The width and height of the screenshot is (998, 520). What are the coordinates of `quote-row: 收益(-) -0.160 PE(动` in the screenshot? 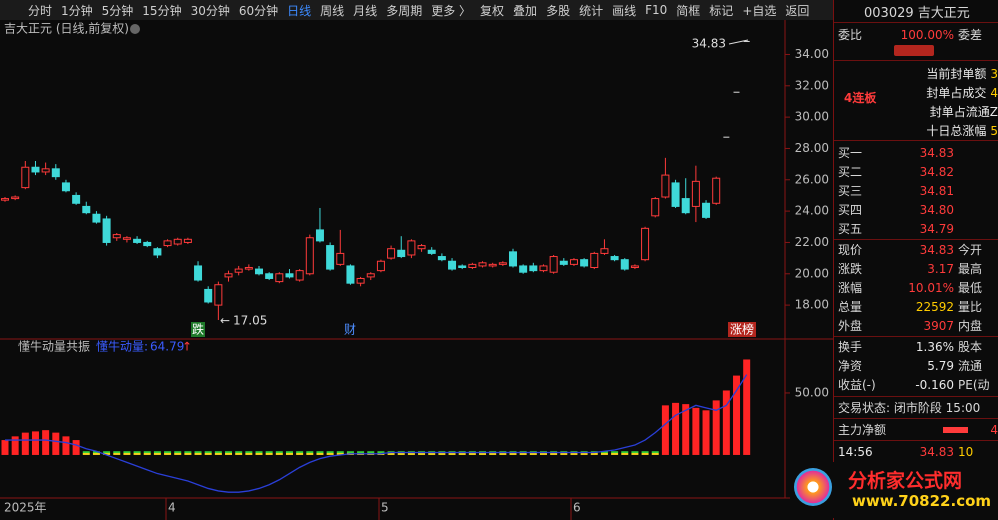 It's located at (918, 384).